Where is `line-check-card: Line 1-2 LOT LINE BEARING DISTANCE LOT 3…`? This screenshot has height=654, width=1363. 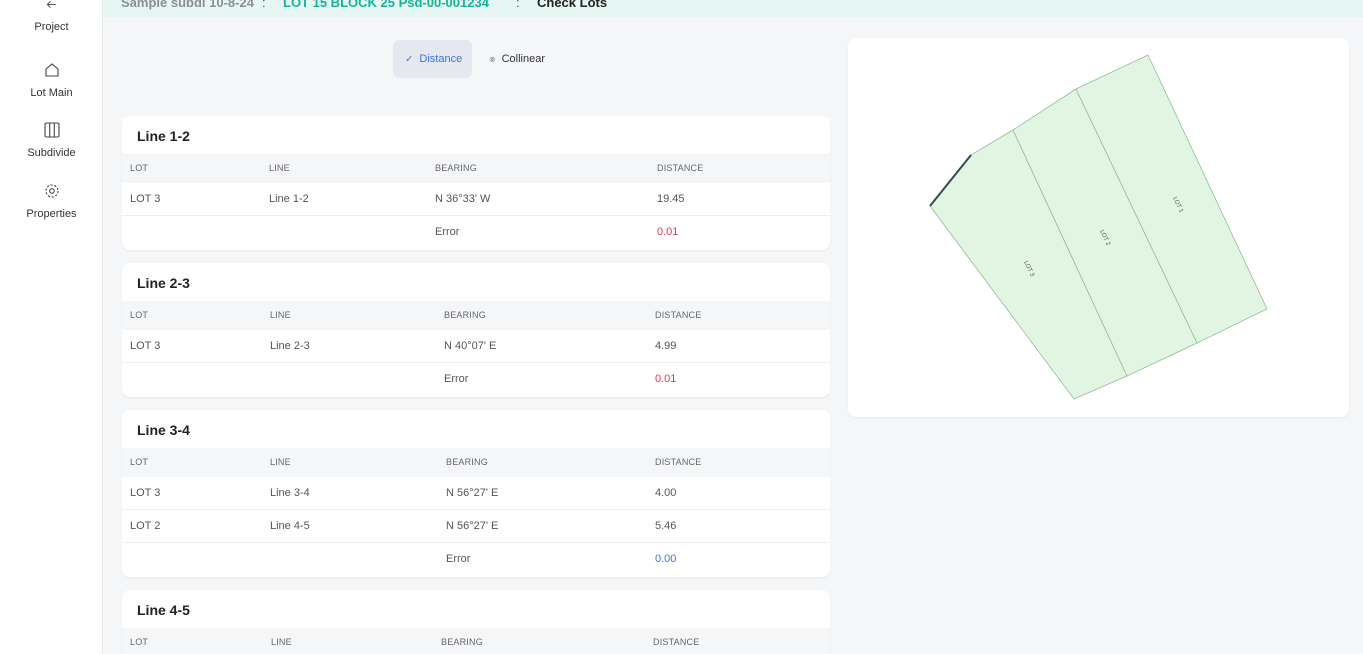 line-check-card: Line 1-2 LOT LINE BEARING DISTANCE LOT 3… is located at coordinates (476, 183).